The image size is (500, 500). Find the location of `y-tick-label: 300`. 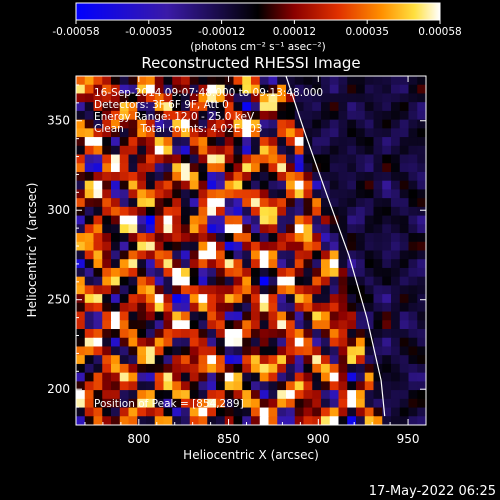

y-tick-label: 300 is located at coordinates (58, 210).